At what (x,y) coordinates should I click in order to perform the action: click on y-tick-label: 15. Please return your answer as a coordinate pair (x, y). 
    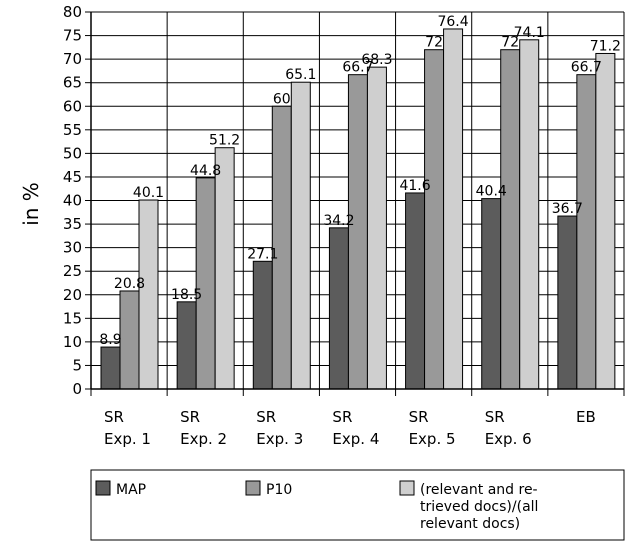
    Looking at the image, I should click on (72, 318).